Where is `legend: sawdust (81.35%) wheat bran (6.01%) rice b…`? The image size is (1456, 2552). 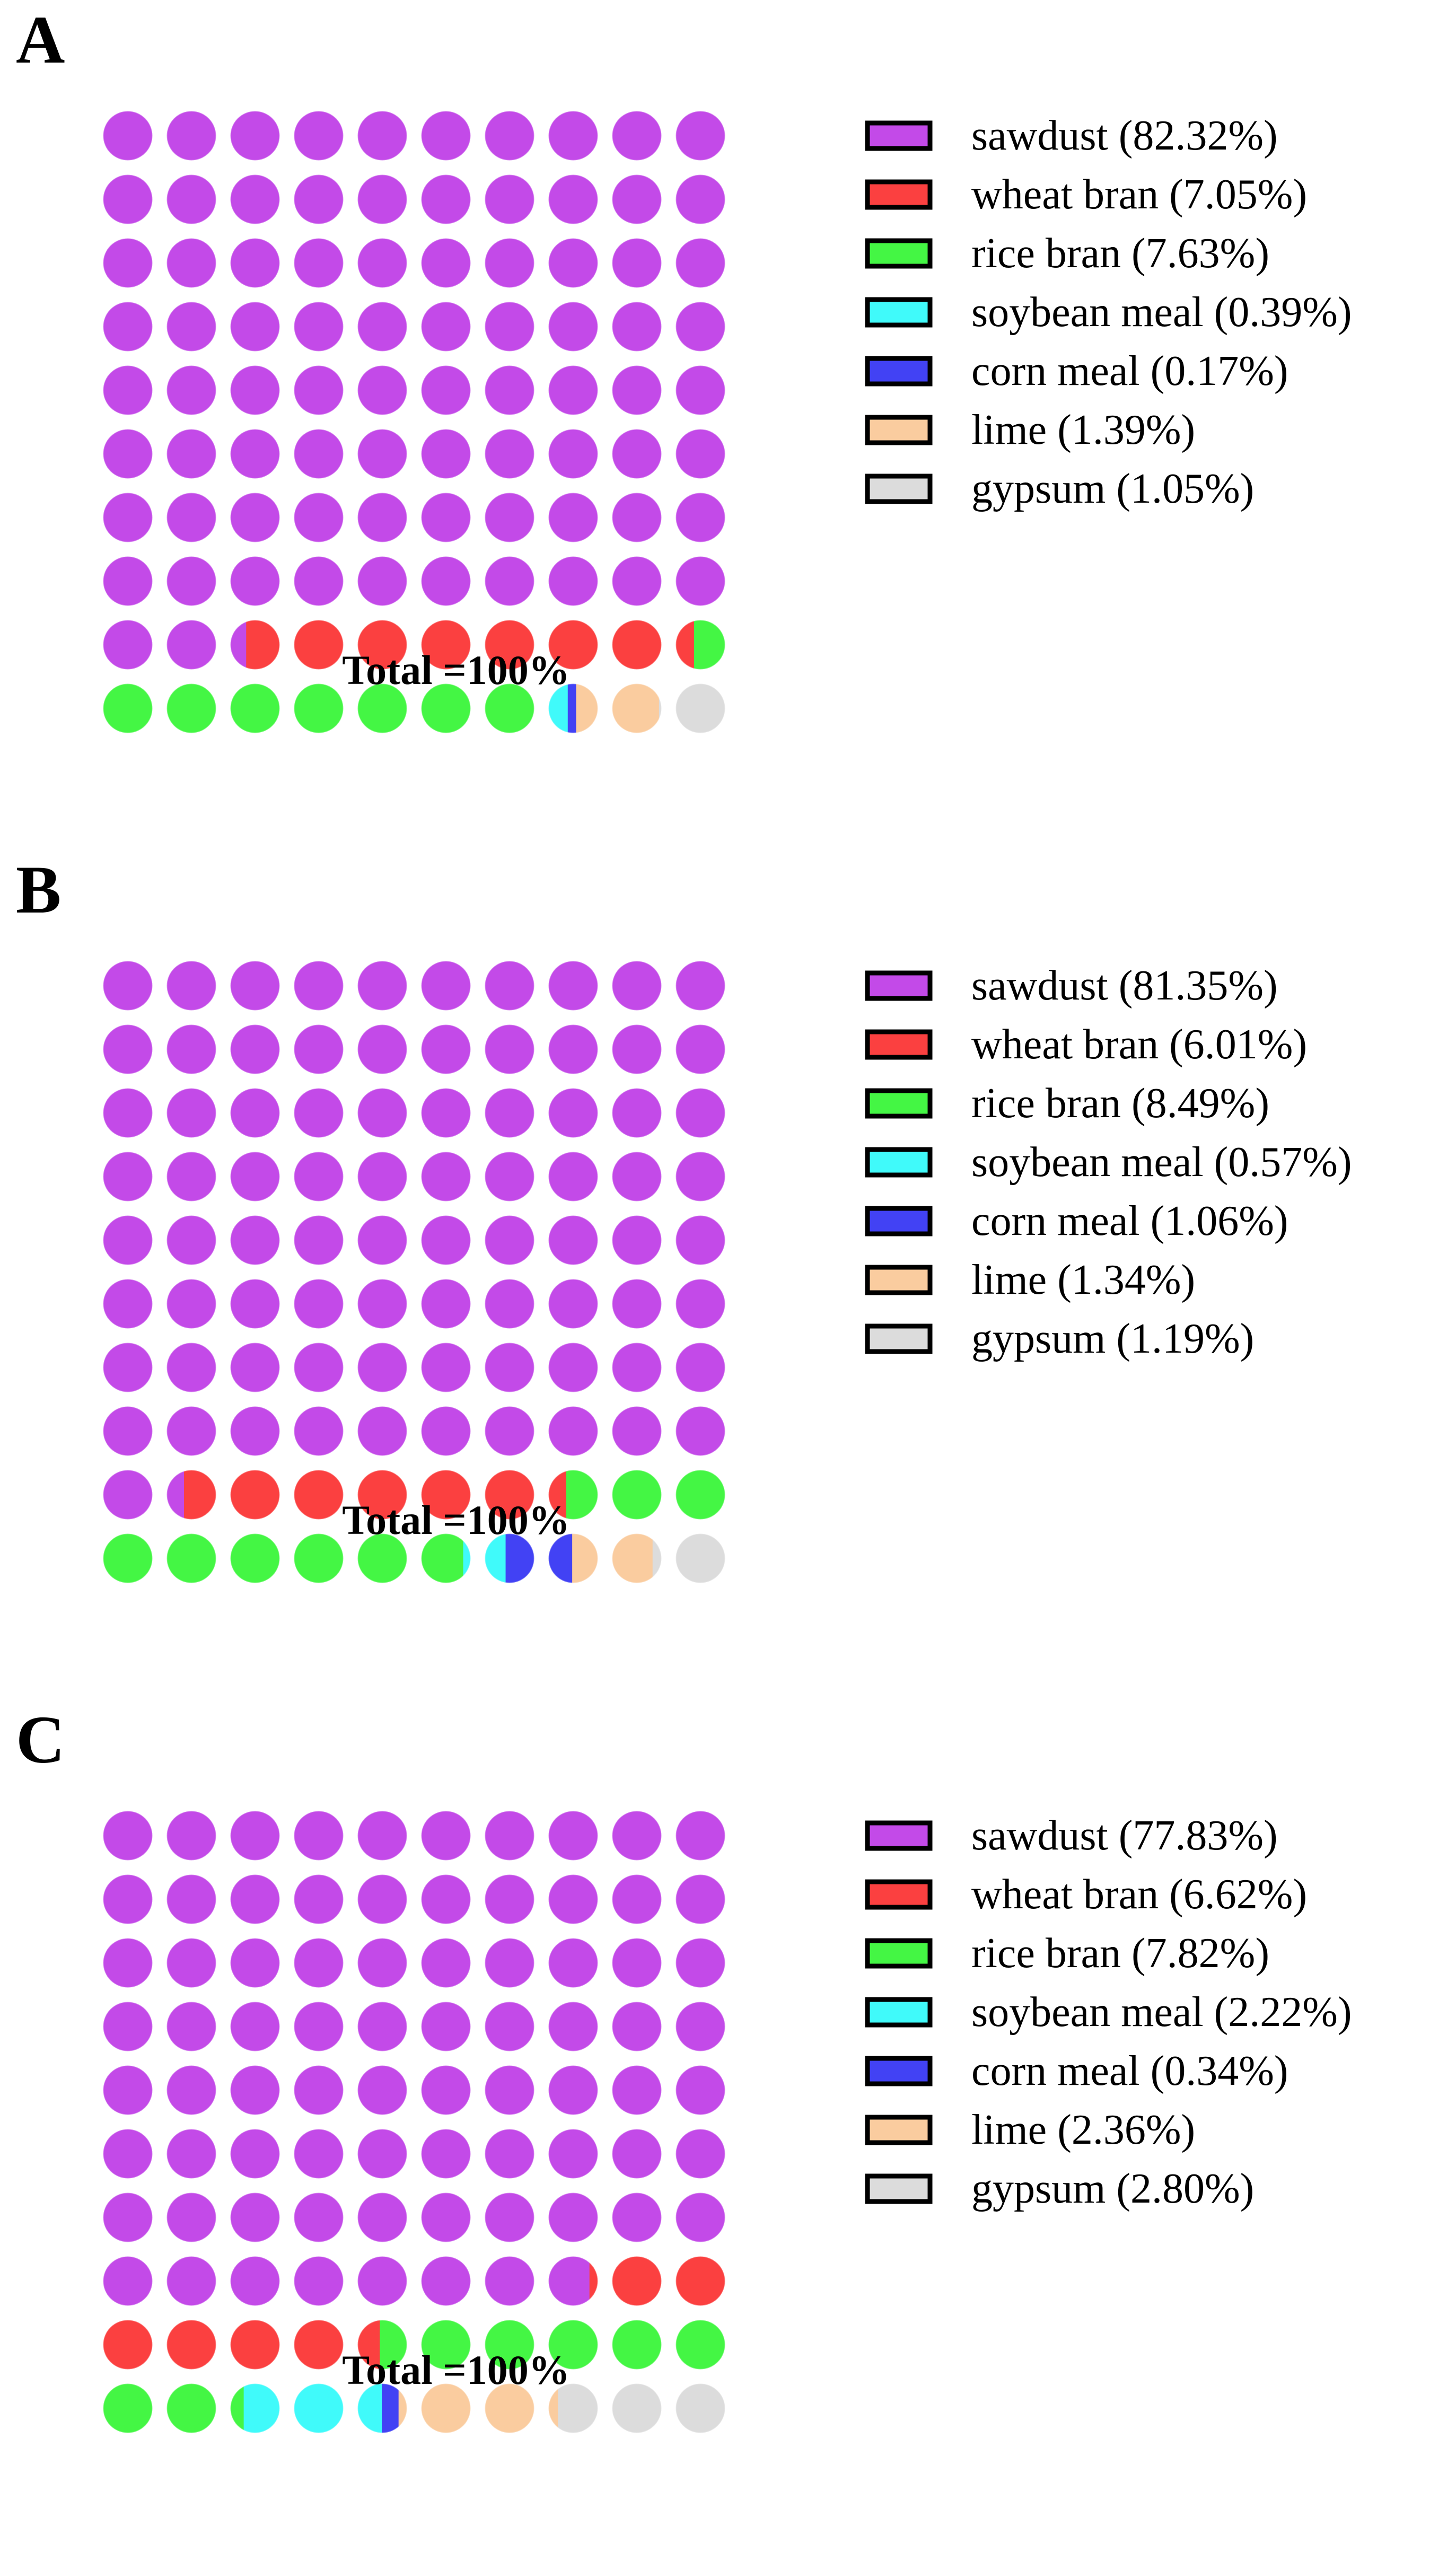 legend: sawdust (81.35%) wheat bran (6.01%) rice b… is located at coordinates (1108, 1162).